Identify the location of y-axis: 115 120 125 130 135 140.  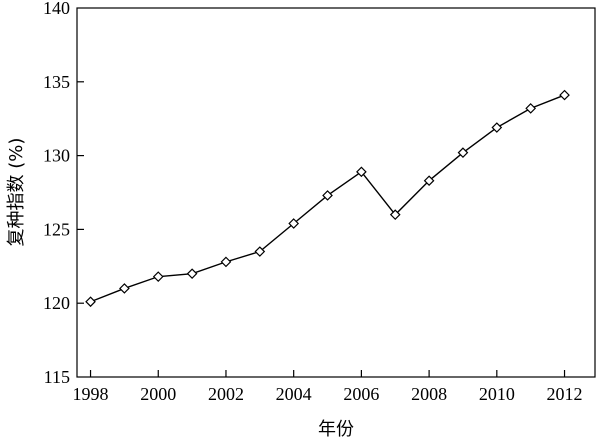
(63, 193).